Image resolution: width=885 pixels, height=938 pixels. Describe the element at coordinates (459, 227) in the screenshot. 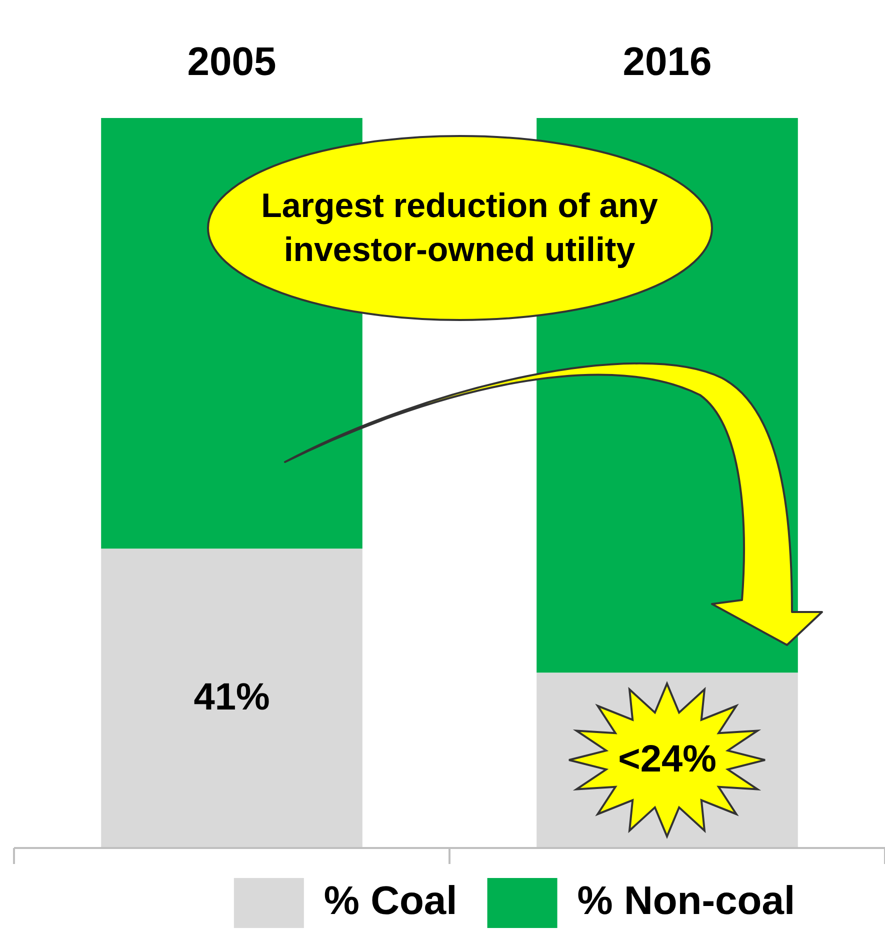

I see `annotation: Largest reduction of any investor-owned utility` at that location.